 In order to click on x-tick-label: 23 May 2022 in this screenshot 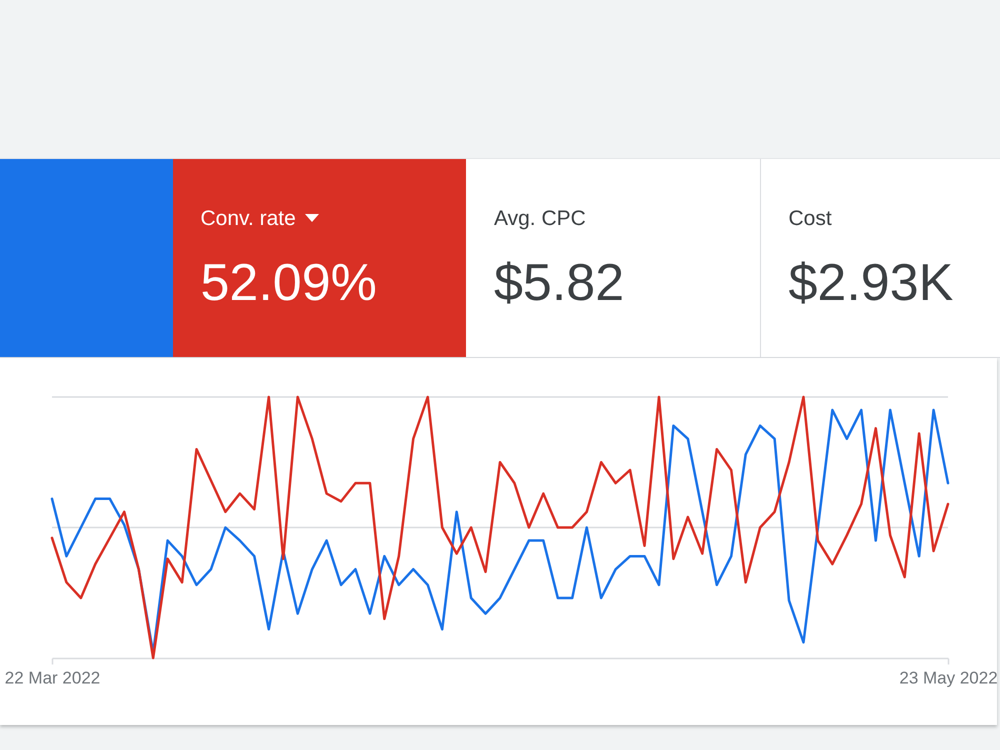, I will do `click(948, 678)`.